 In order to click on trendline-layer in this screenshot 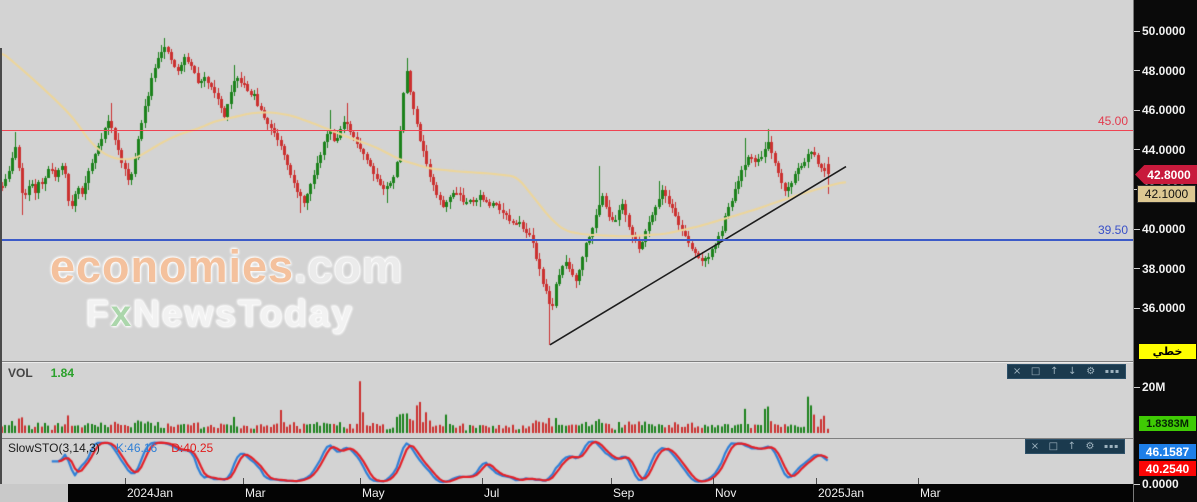, I will do `click(698, 255)`.